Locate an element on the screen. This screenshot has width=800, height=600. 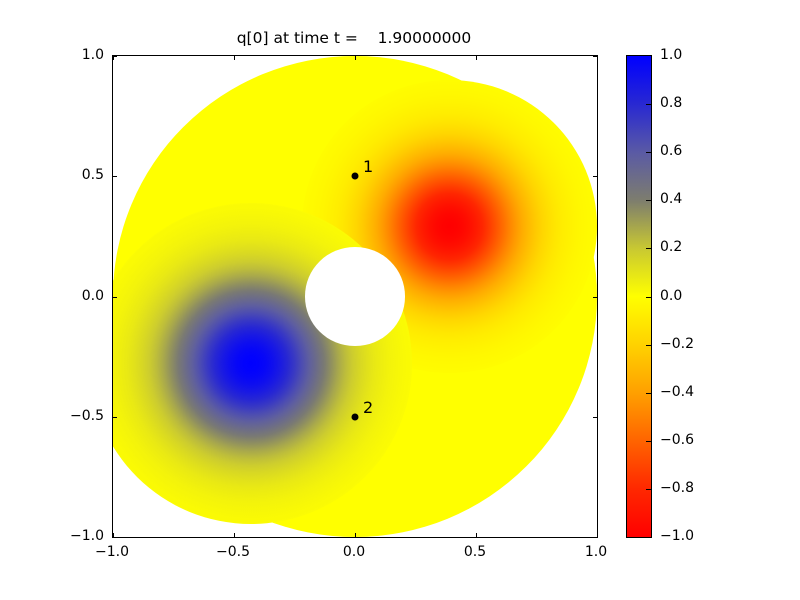
colorbar-ticklabel: 0.8 is located at coordinates (671, 103).